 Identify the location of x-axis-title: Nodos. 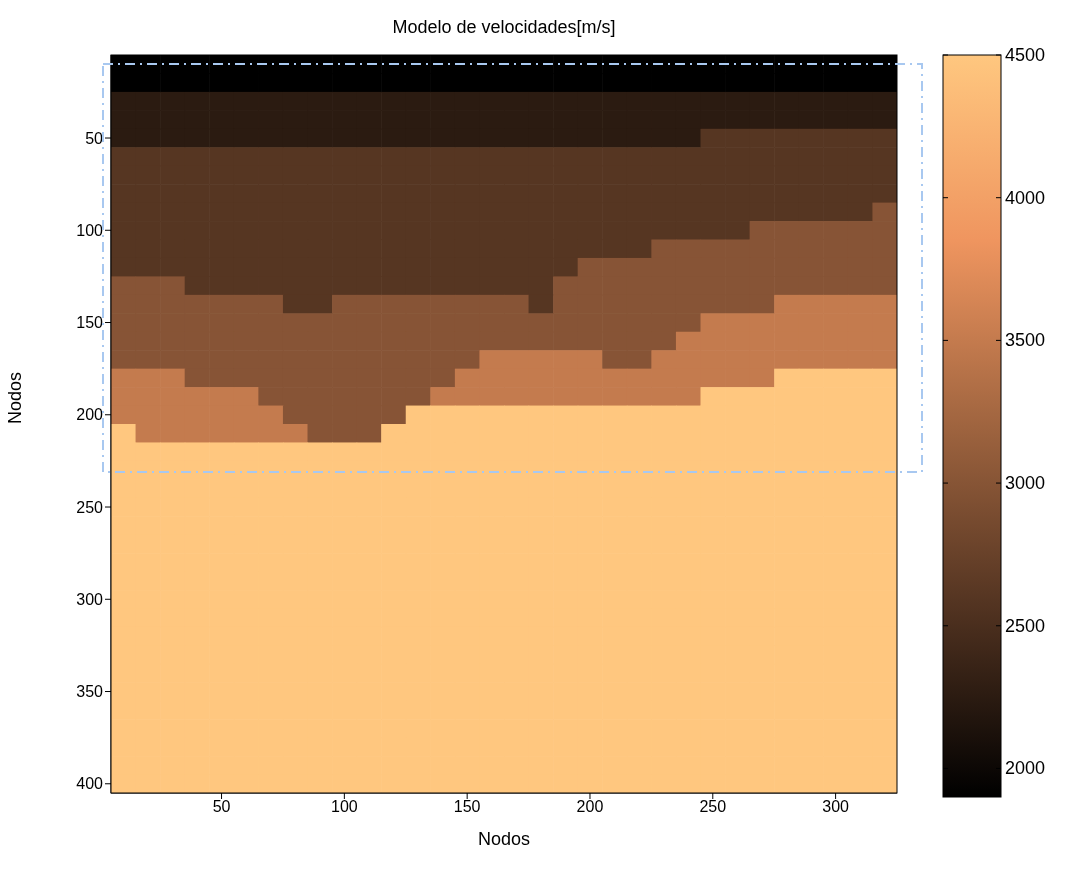
(504, 839).